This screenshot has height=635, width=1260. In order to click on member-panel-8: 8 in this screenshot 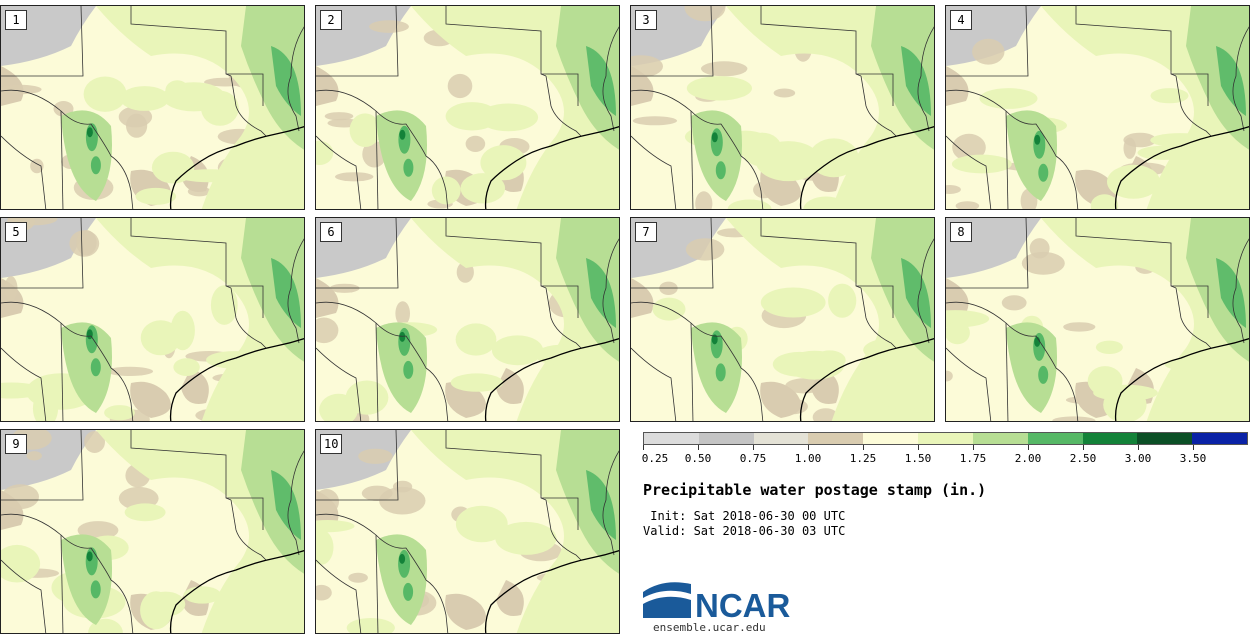, I will do `click(1097, 319)`.